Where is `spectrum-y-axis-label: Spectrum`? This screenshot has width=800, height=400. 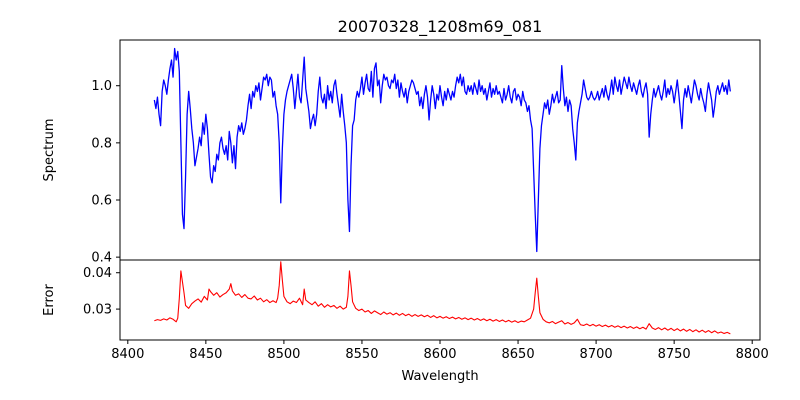
spectrum-y-axis-label: Spectrum is located at coordinates (49, 150).